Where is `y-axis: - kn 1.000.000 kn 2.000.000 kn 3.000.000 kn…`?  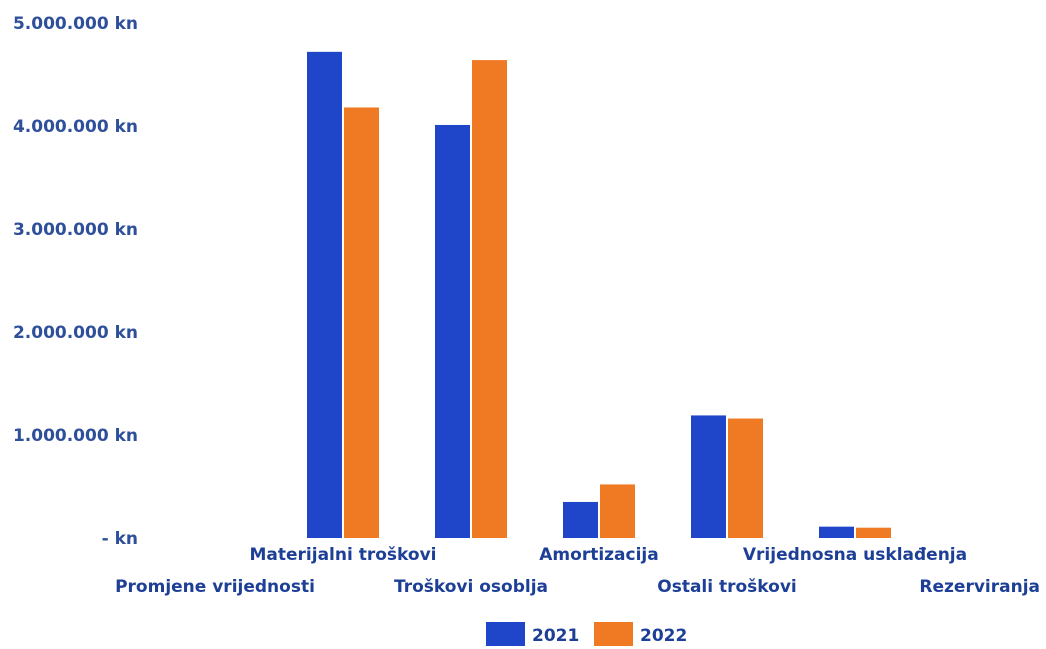
y-axis: - kn 1.000.000 kn 2.000.000 kn 3.000.000 kn… is located at coordinates (75, 281).